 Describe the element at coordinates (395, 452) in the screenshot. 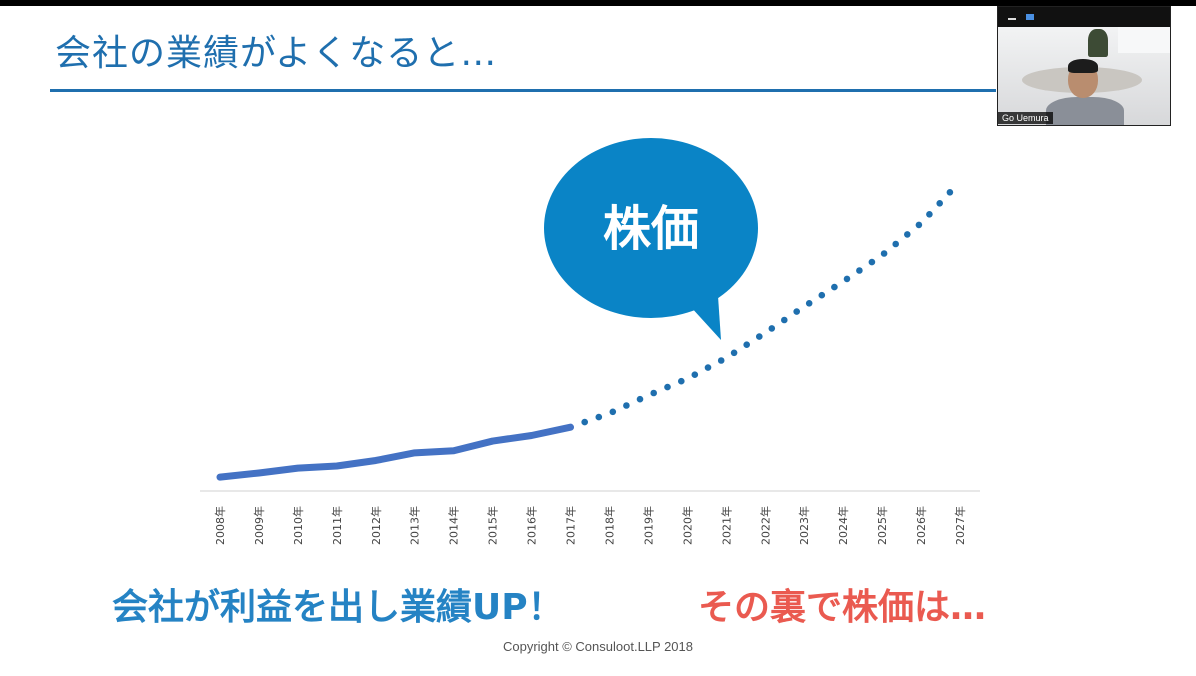

I see `series-solid-line` at that location.